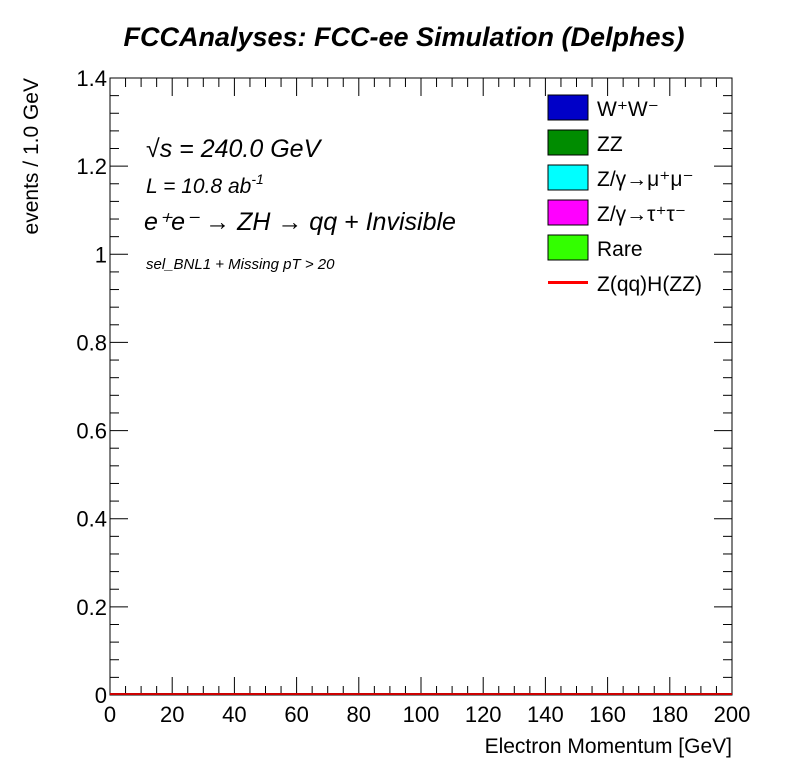 The image size is (796, 772). I want to click on x-tick-label: 200, so click(732, 714).